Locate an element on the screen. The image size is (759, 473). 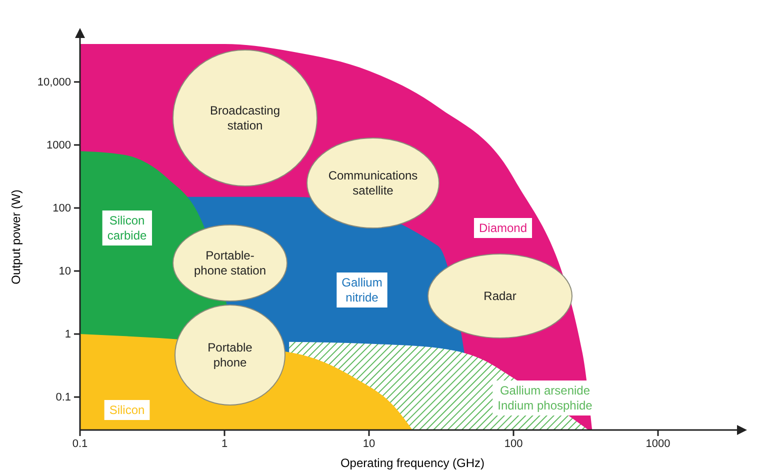
annotation: Communications satellite is located at coordinates (373, 183).